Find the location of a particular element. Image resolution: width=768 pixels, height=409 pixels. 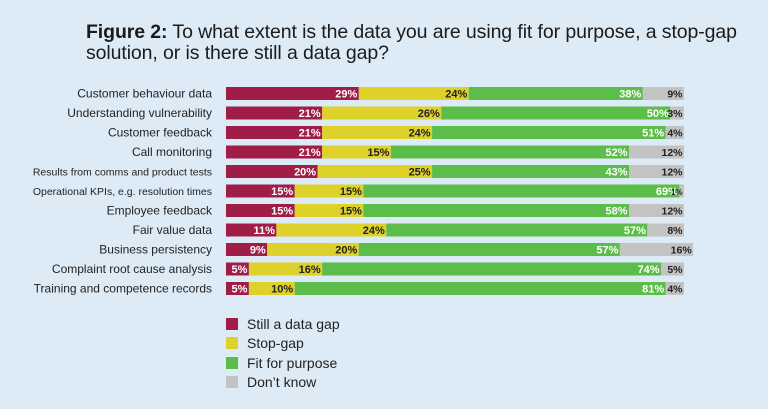

legend-item: Stop-gap is located at coordinates (283, 344).